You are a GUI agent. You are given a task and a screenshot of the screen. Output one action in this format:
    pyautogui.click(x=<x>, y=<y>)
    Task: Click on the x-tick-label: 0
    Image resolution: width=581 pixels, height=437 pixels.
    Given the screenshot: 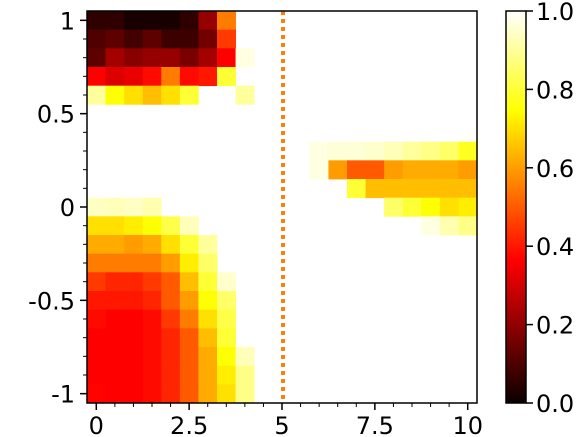 What is the action you would take?
    pyautogui.click(x=96, y=424)
    